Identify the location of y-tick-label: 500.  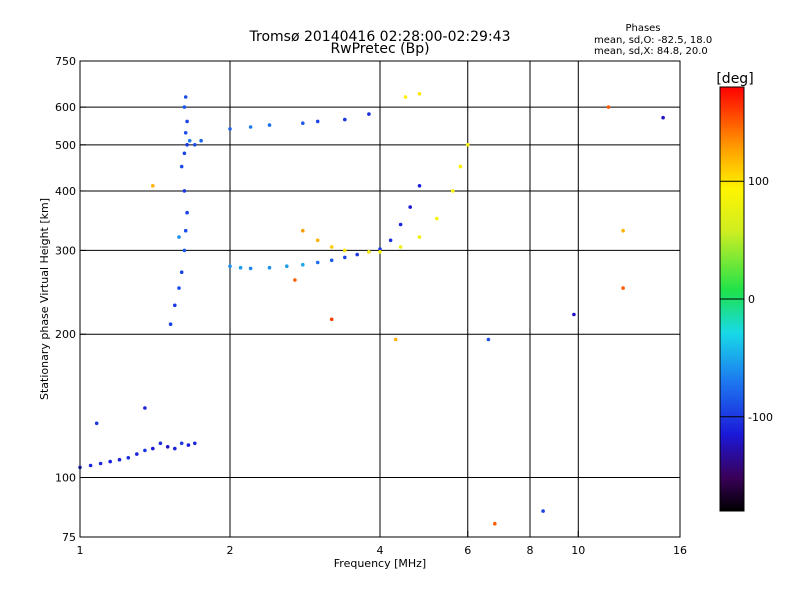
(65, 145).